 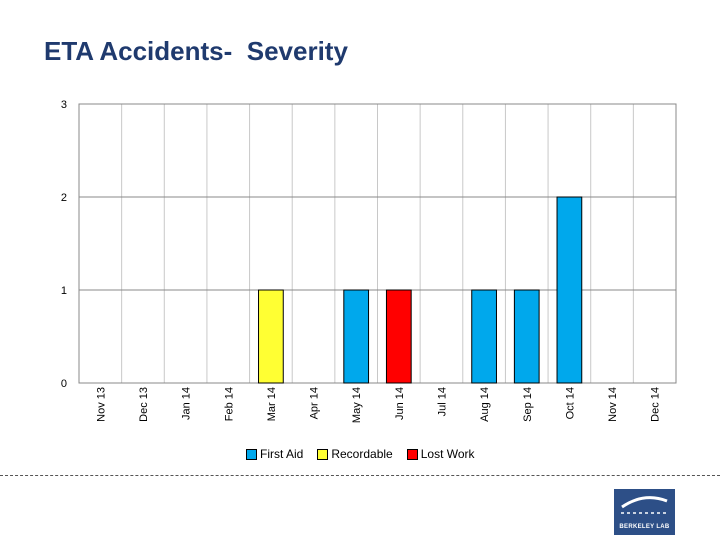 I want to click on x-tick-label: Sep 14, so click(x=528, y=404).